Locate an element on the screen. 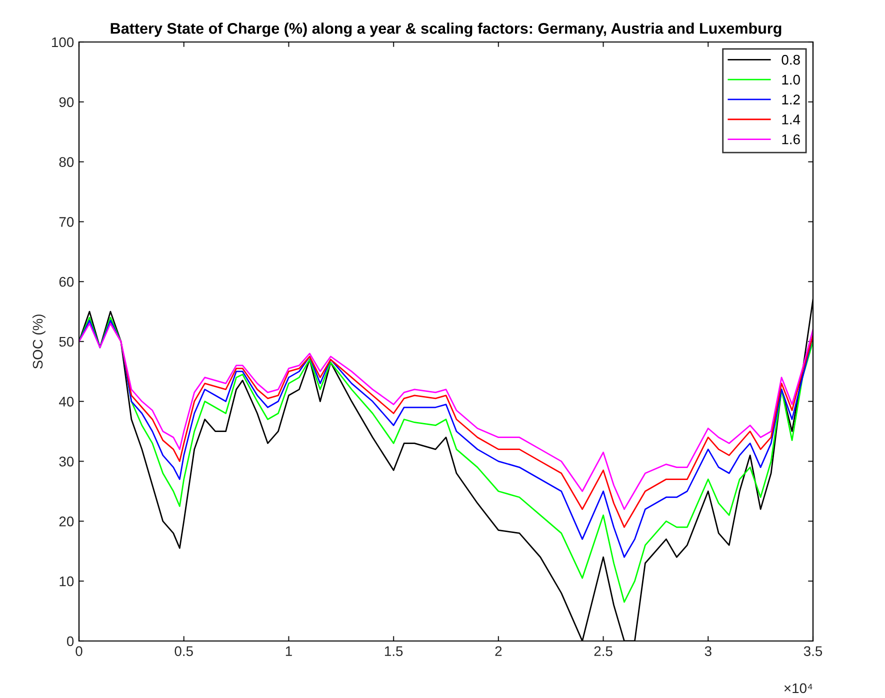 The height and width of the screenshot is (698, 885). y-tick-label: 0 is located at coordinates (70, 641).